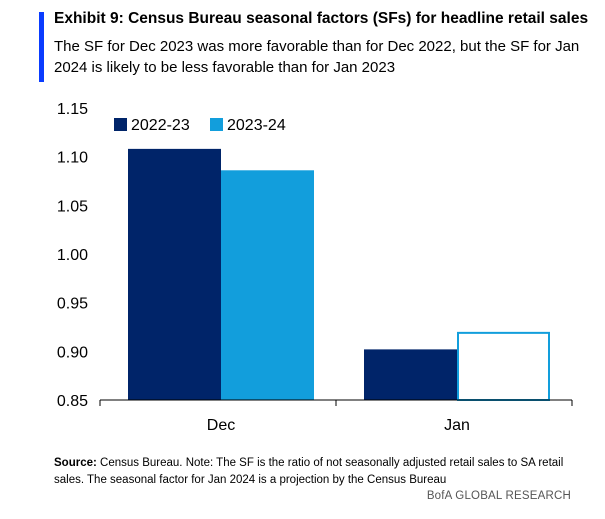 The image size is (605, 519). I want to click on legend-label: 2023-24, so click(256, 125).